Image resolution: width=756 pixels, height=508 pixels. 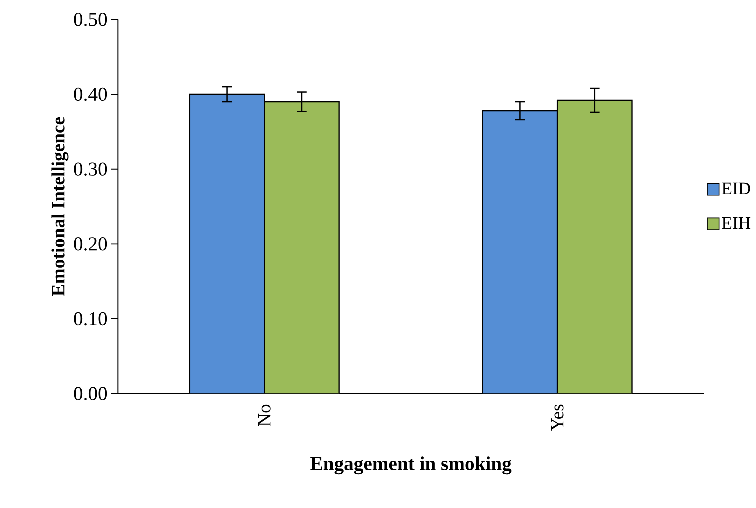 What do you see at coordinates (60, 206) in the screenshot?
I see `y-axis-title: Emotional Intelligence` at bounding box center [60, 206].